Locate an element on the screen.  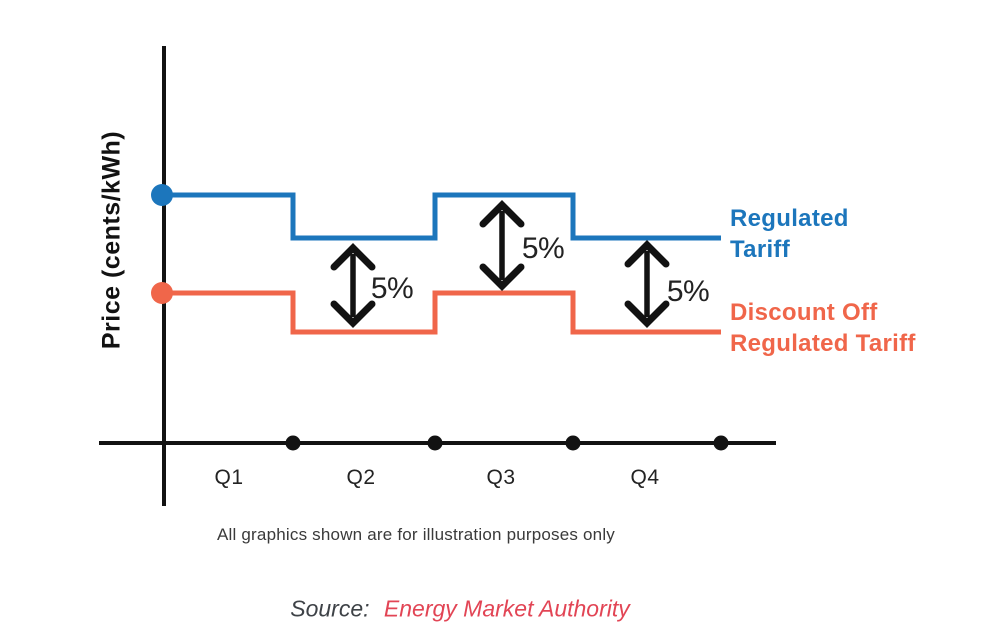
source-line: Source: Energy Market Authority is located at coordinates (460, 609).